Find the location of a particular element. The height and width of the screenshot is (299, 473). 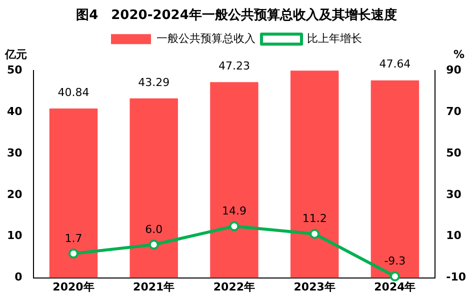

x-tick-label: 2021年 is located at coordinates (154, 287).